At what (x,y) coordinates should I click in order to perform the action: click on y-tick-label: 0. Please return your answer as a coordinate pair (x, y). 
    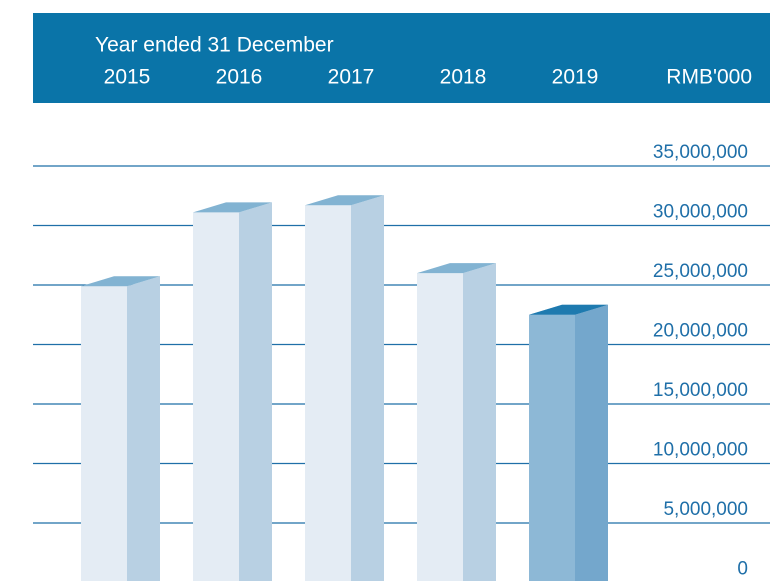
    Looking at the image, I should click on (742, 569).